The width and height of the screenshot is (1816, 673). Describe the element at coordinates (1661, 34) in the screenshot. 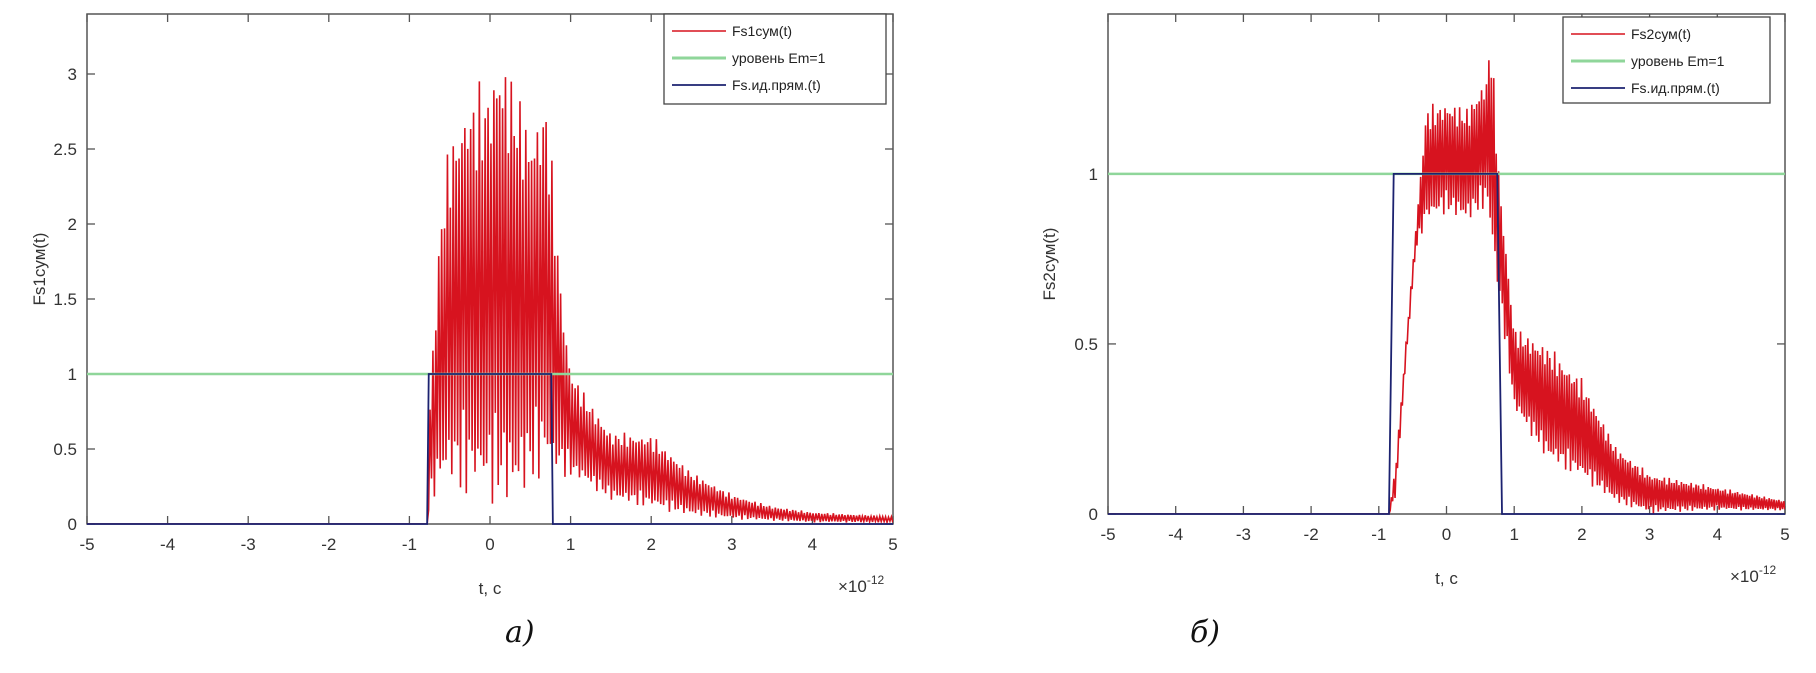

I see `legend-label: Fs2сум(t)` at that location.